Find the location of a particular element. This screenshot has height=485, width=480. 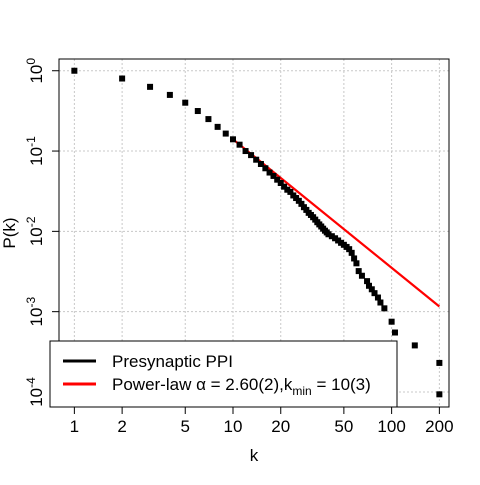

legend-entry-power-law: Power-law α = 2.60(2),kmin = 10(3) is located at coordinates (241, 386).